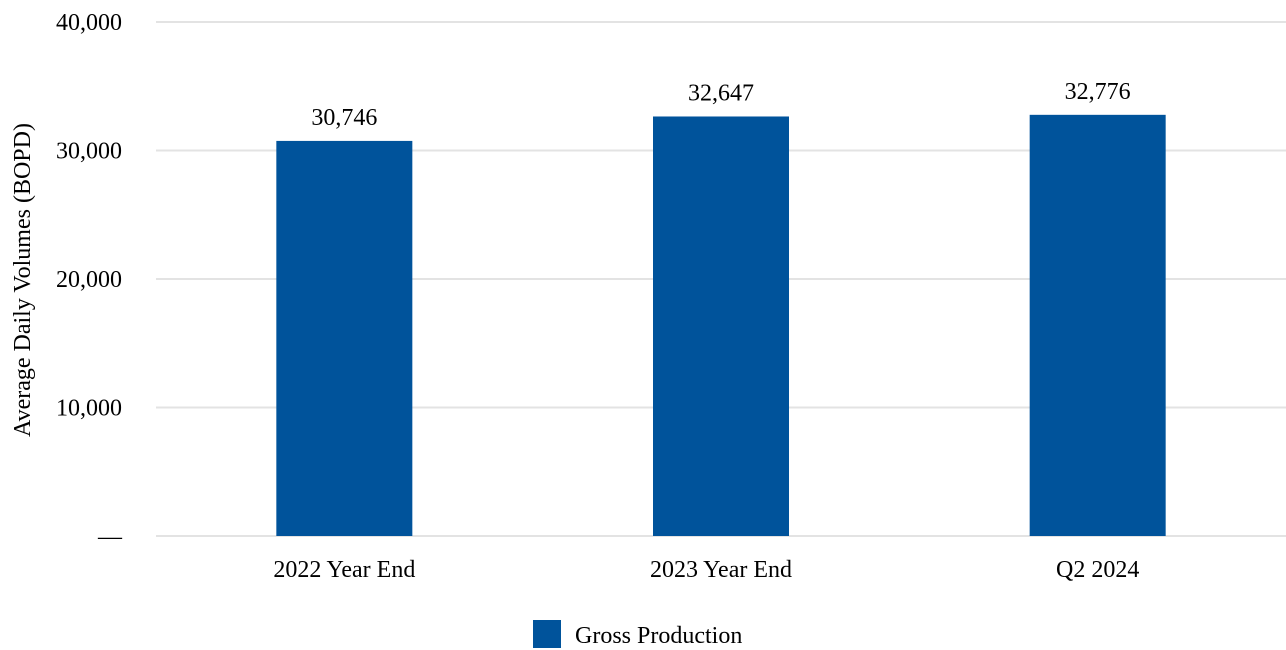 This screenshot has width=1286, height=650. Describe the element at coordinates (89, 23) in the screenshot. I see `y-tick-label: 40,000` at that location.